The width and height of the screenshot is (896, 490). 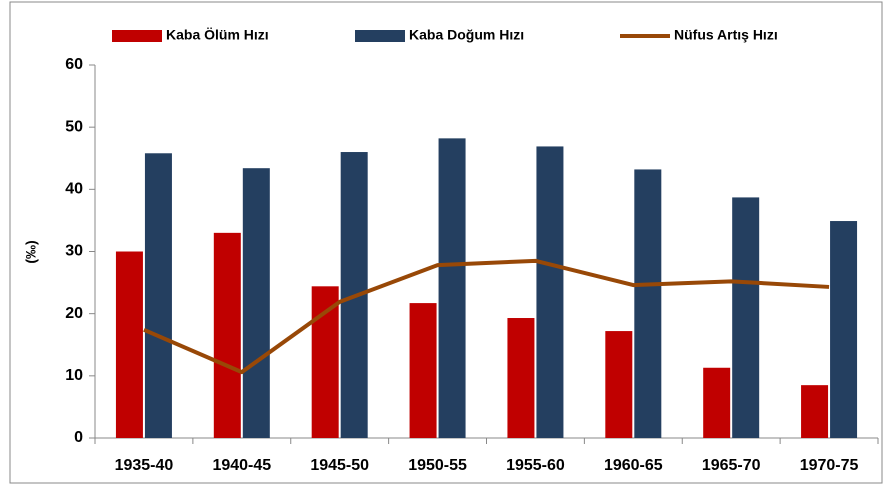 What do you see at coordinates (78, 437) in the screenshot?
I see `y-tick-label: 0` at bounding box center [78, 437].